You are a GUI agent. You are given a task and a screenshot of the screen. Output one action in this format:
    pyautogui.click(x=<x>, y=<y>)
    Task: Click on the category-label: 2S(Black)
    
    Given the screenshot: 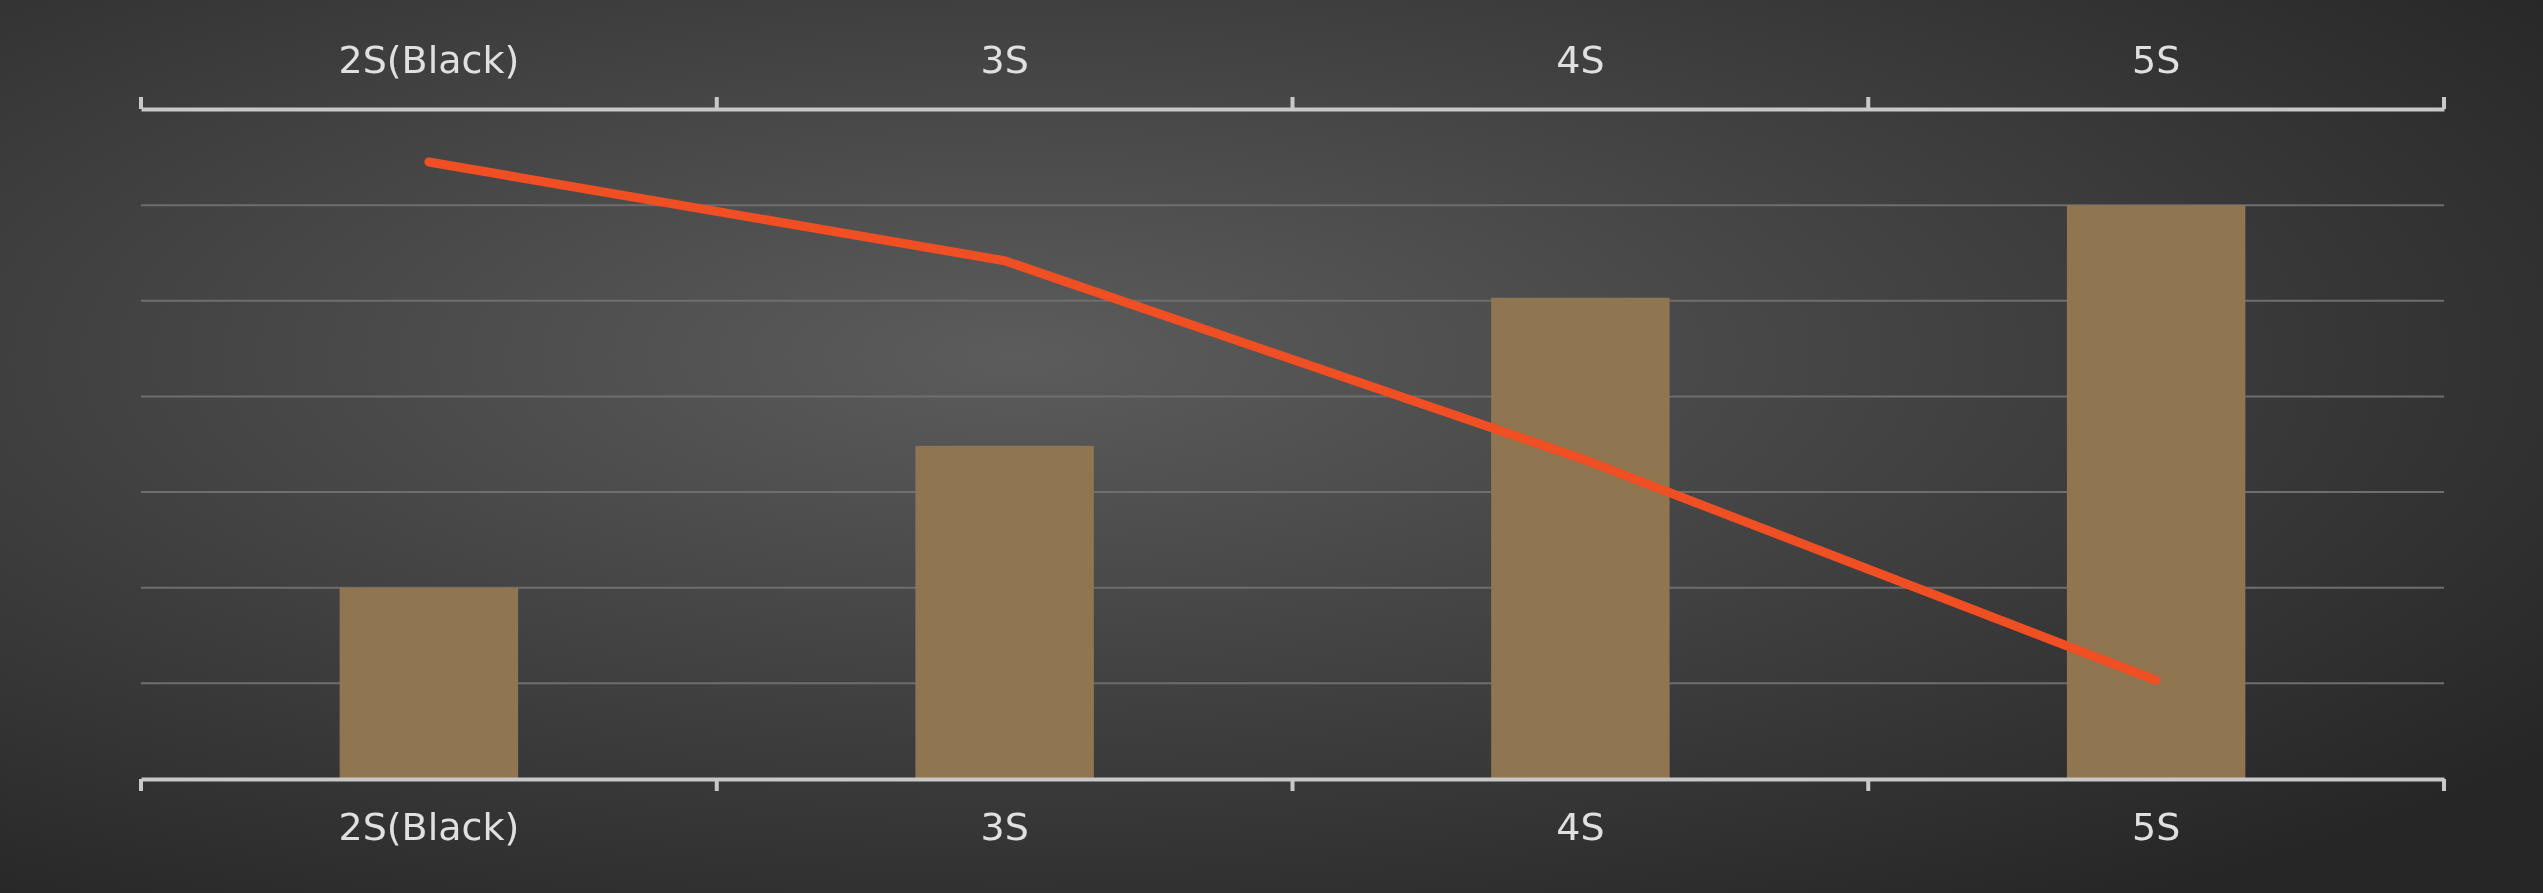 What is the action you would take?
    pyautogui.click(x=429, y=60)
    